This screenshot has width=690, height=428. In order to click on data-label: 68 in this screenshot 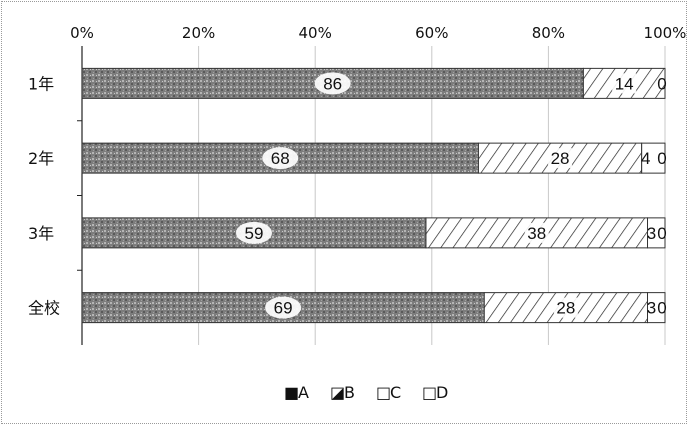, I will do `click(280, 158)`.